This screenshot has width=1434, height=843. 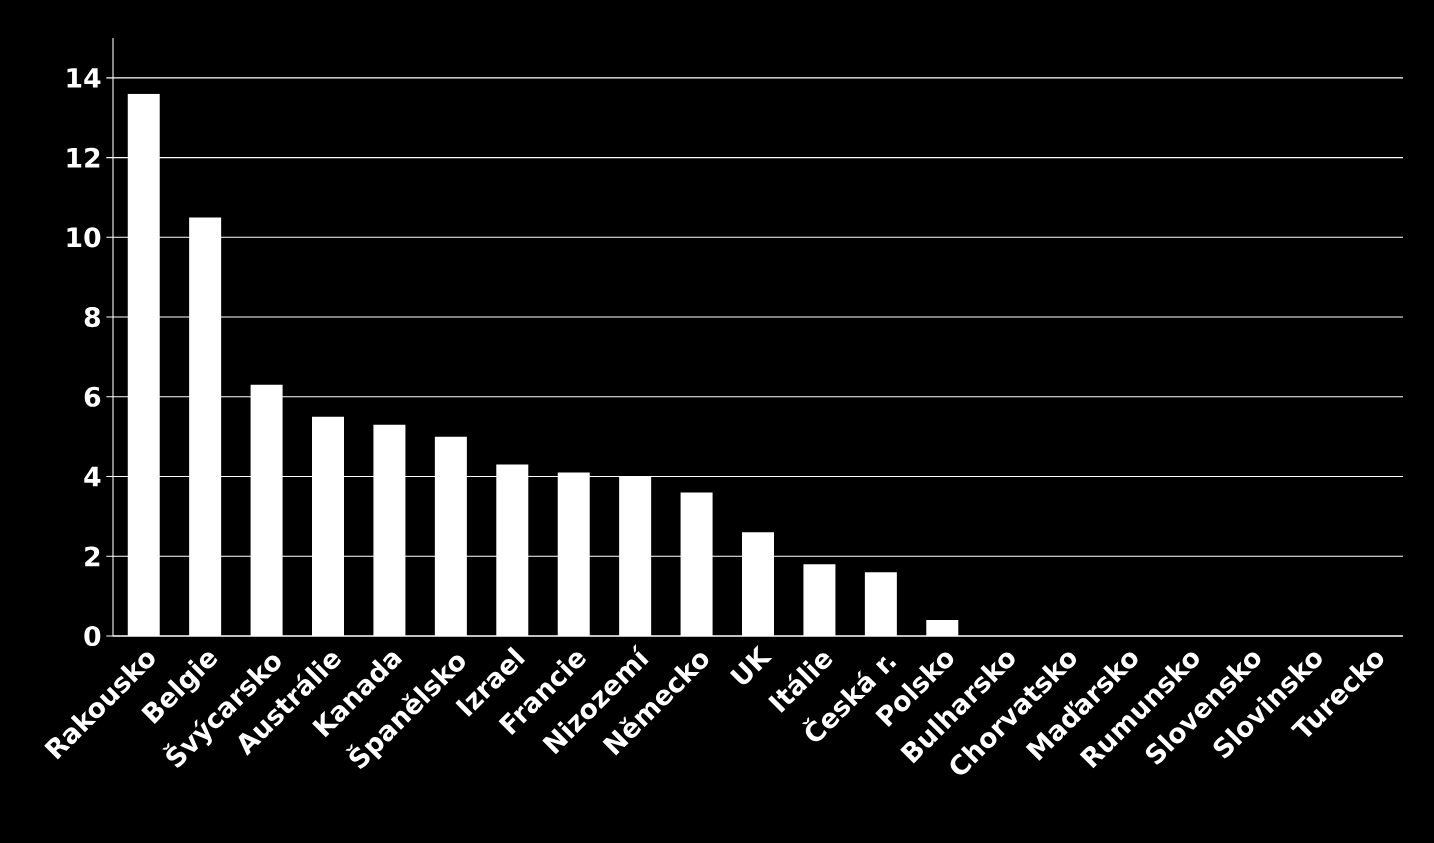 I want to click on y-tick-label: 2, so click(x=92, y=556).